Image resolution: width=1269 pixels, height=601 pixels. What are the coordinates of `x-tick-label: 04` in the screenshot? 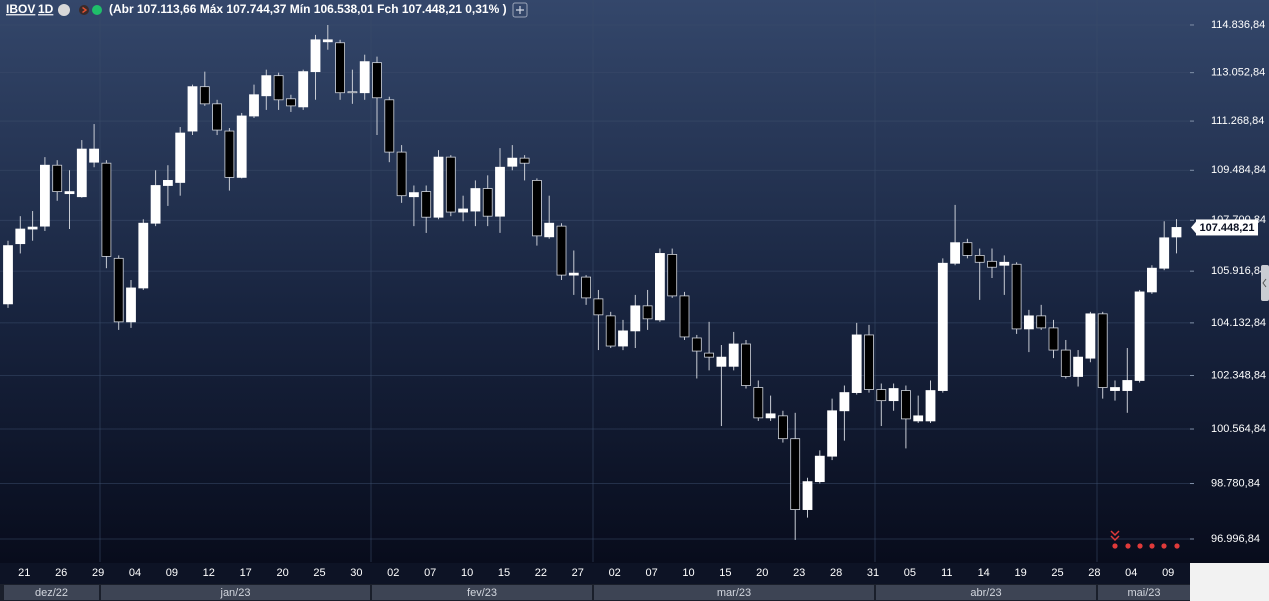 It's located at (135, 573).